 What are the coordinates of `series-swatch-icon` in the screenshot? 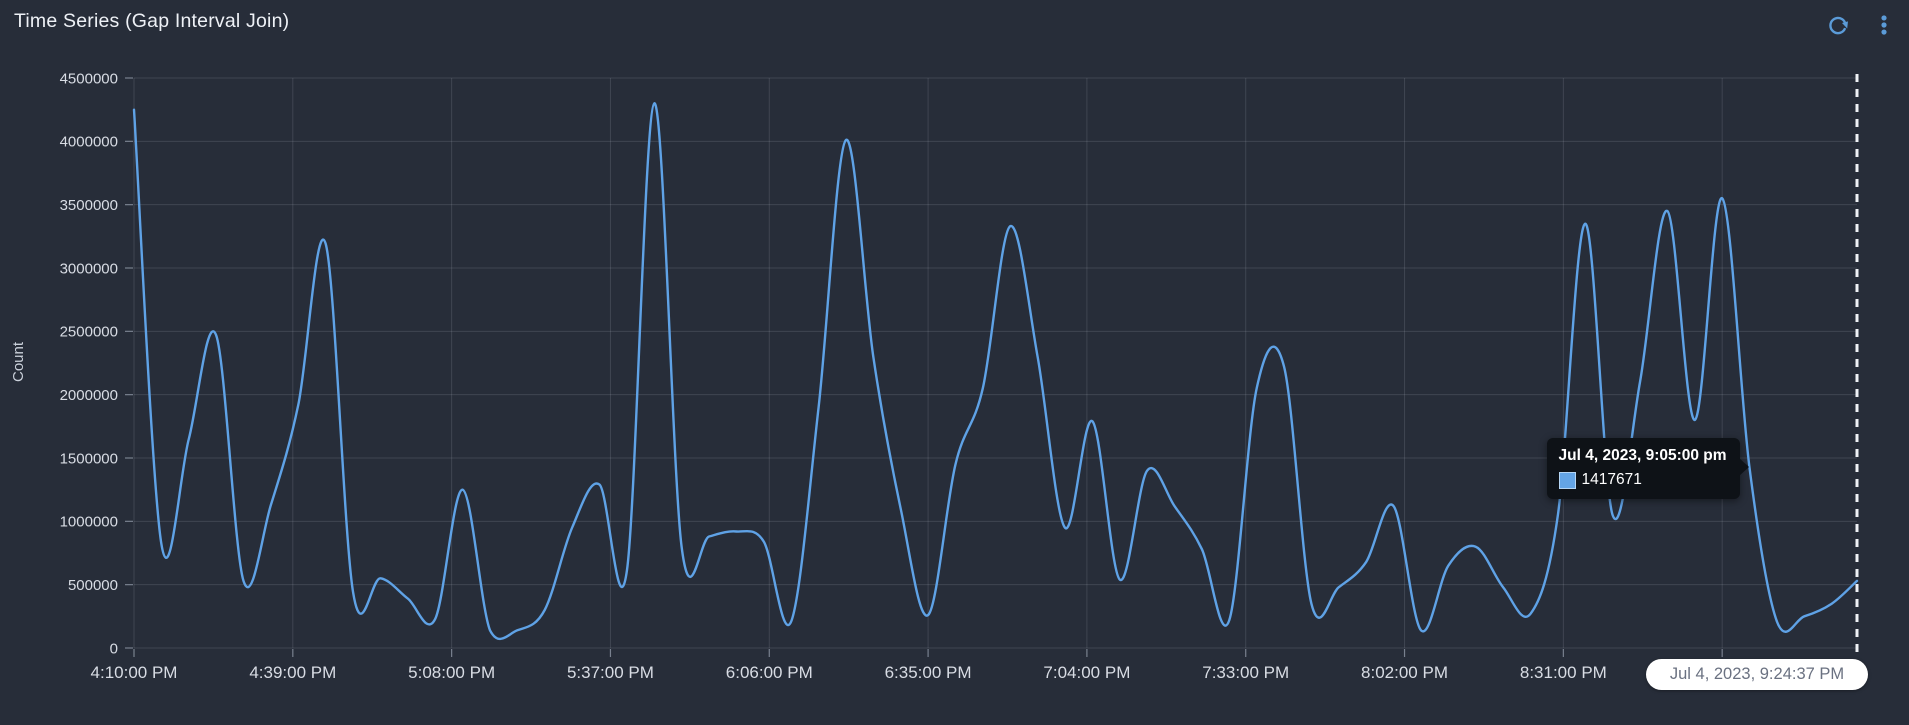 It's located at (1567, 480).